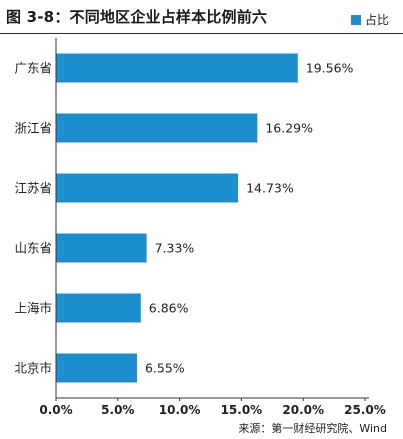 This screenshot has height=439, width=403. What do you see at coordinates (33, 248) in the screenshot?
I see `category-label: 山东省` at bounding box center [33, 248].